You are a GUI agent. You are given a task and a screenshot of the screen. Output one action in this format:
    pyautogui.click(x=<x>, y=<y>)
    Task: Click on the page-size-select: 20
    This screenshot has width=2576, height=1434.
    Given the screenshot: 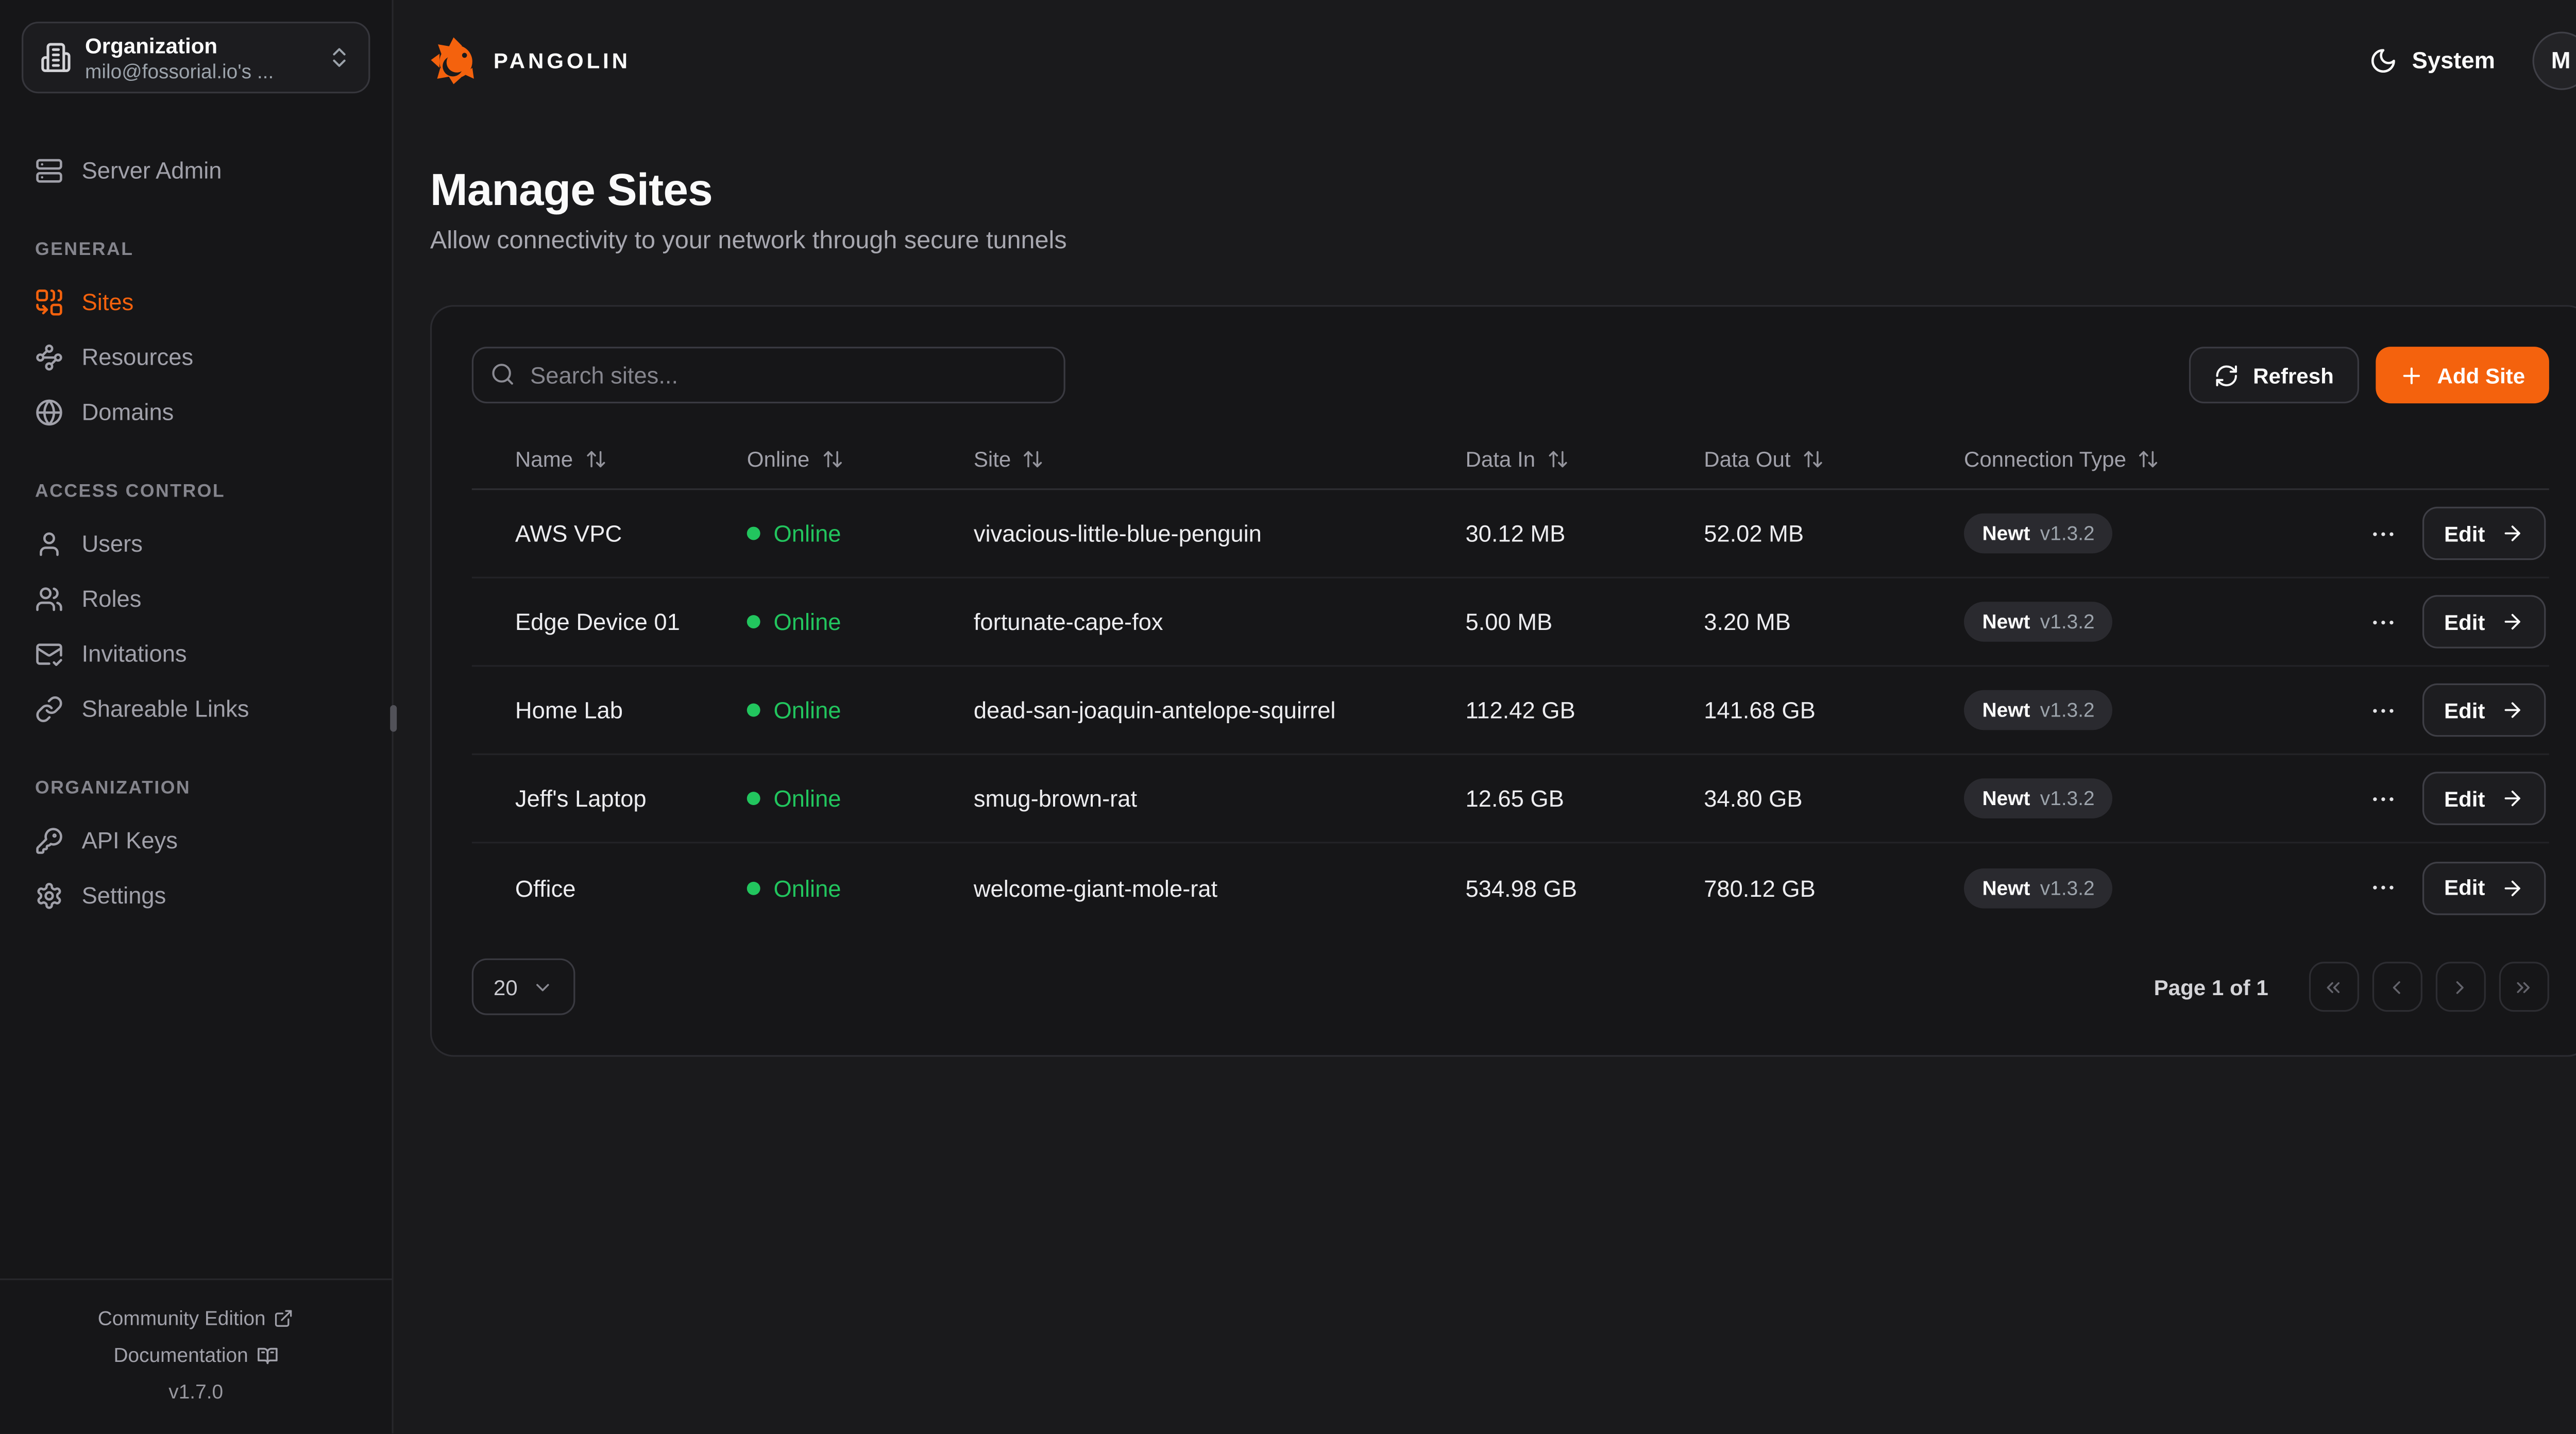 What is the action you would take?
    pyautogui.click(x=523, y=986)
    